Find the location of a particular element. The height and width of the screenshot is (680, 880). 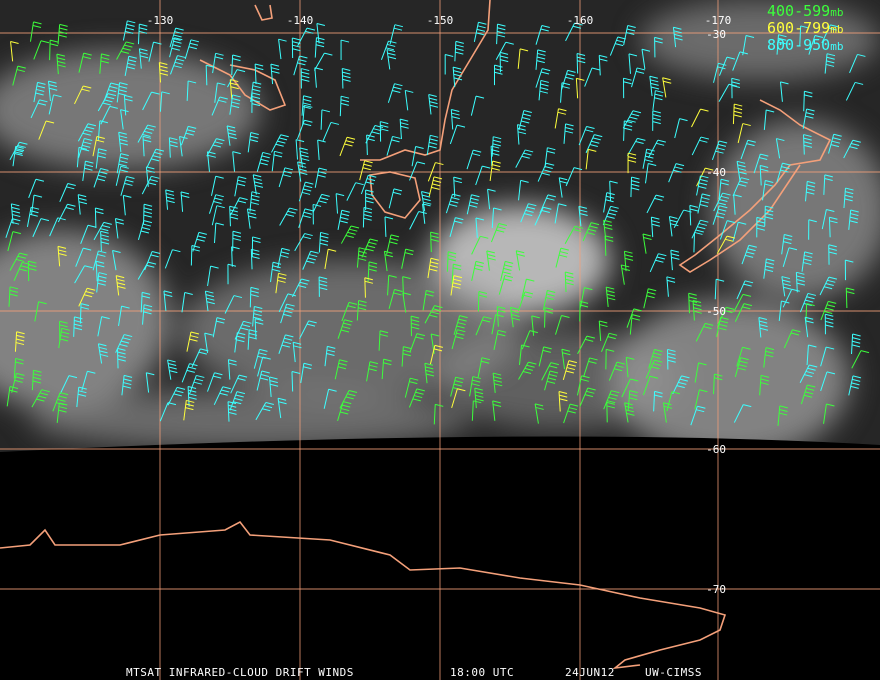

legend-unit: mb is located at coordinates (836, 29).